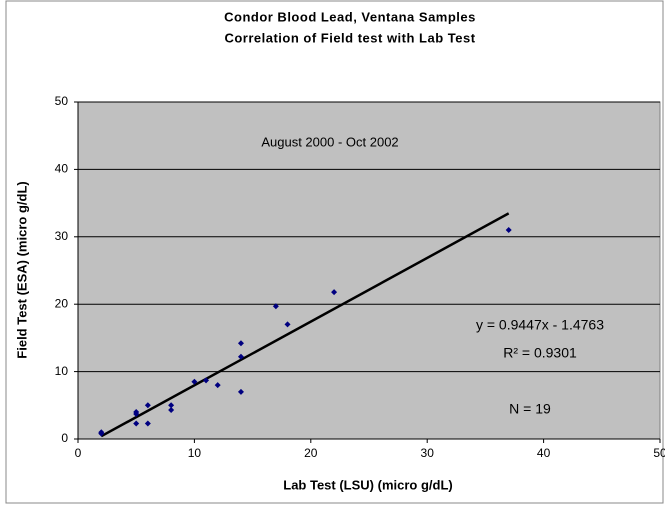  Describe the element at coordinates (62, 371) in the screenshot. I see `y-tick-label: 10` at that location.